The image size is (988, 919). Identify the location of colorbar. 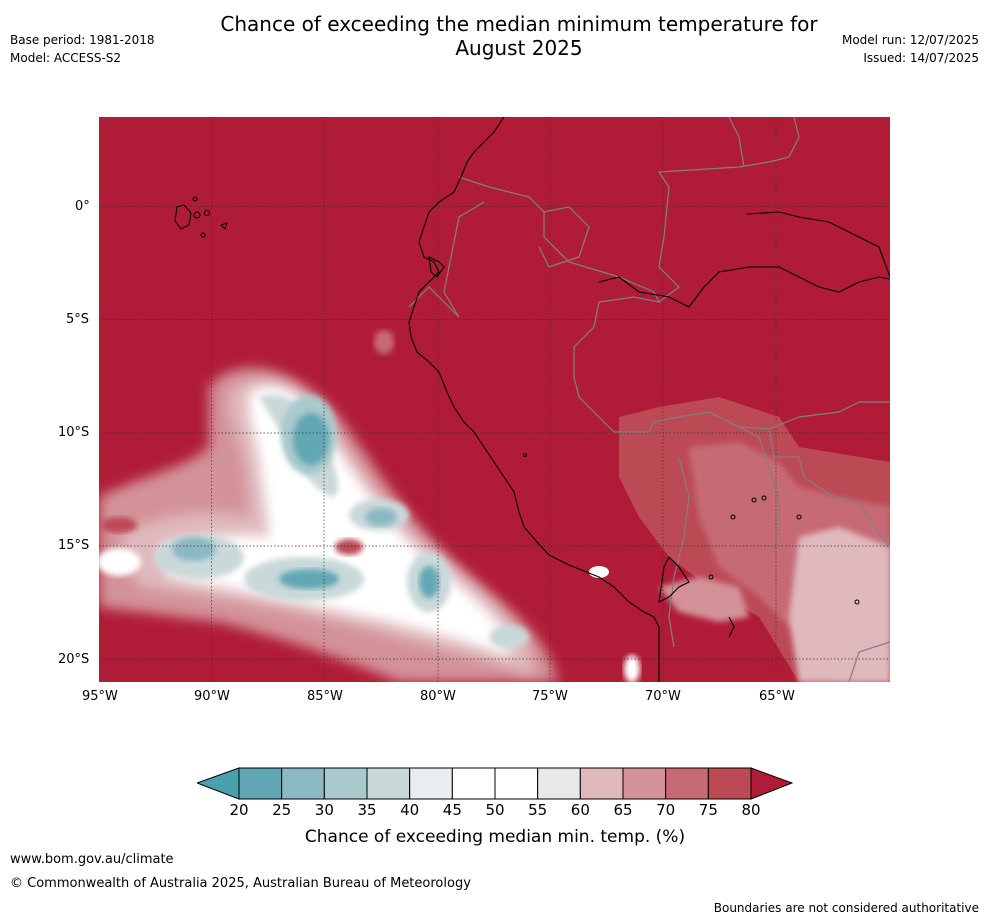
(495, 783).